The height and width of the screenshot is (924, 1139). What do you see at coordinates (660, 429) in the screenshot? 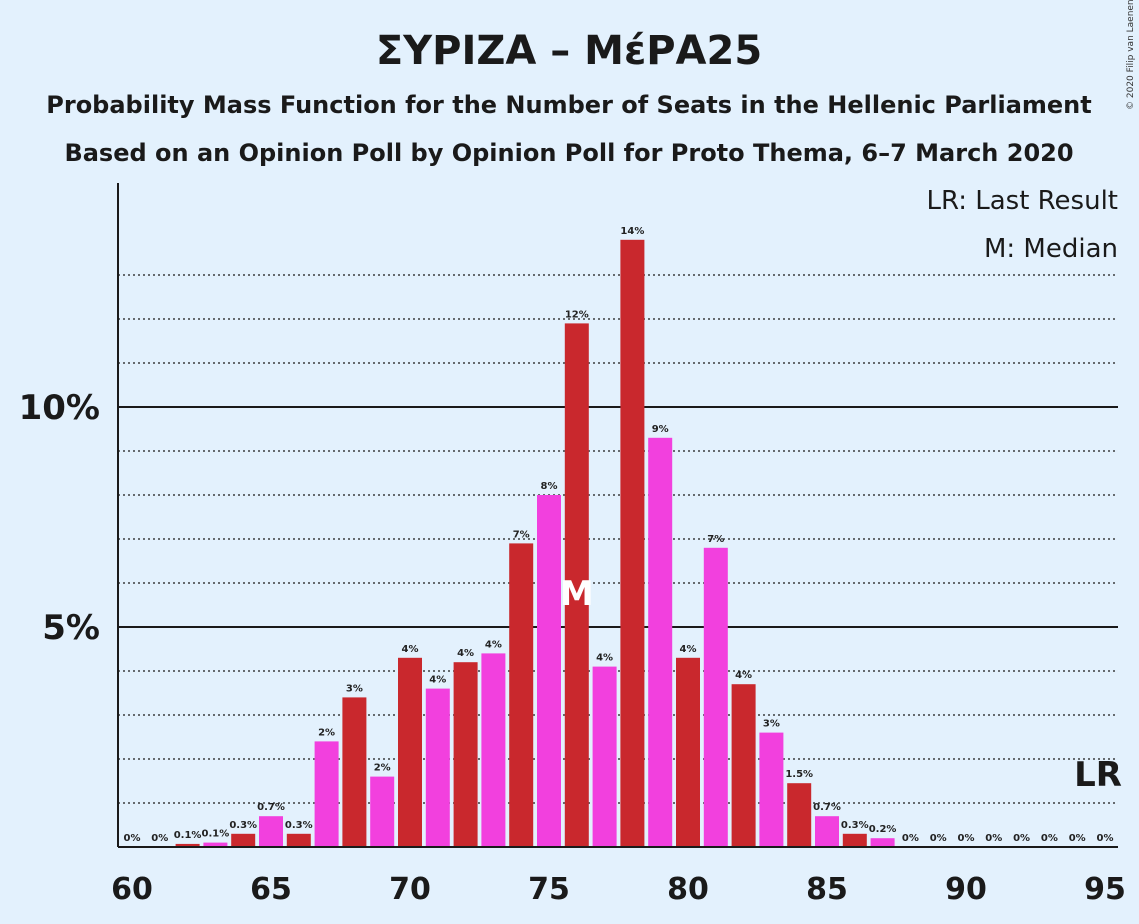
I see `bar-label-79: 9%` at bounding box center [660, 429].